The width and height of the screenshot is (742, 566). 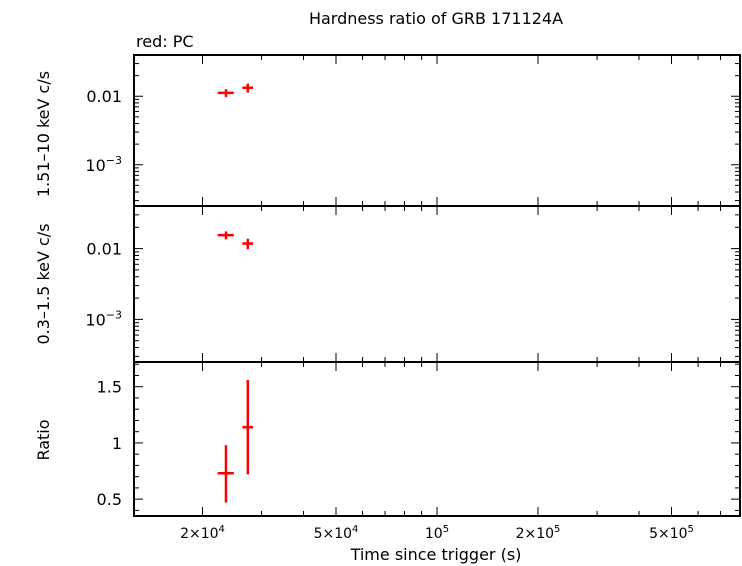 I want to click on y-tick-label: 1, so click(x=117, y=443).